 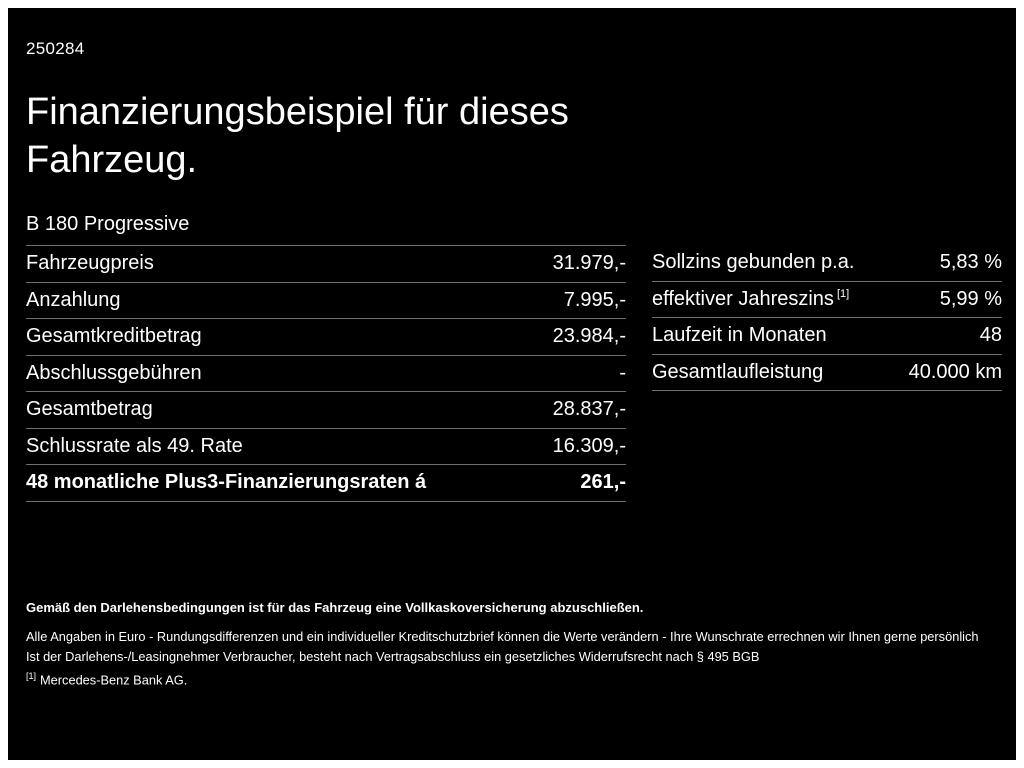 I want to click on row-label: Gesamtkreditbetrag, so click(x=114, y=336).